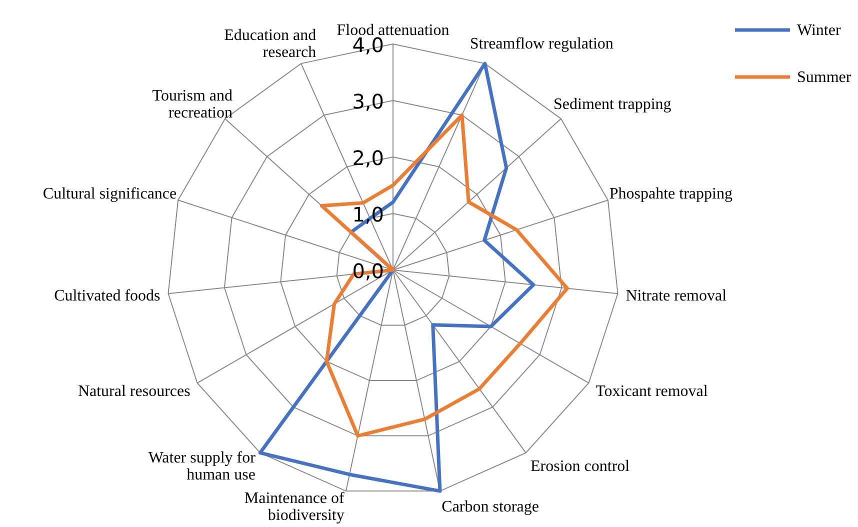 The image size is (858, 527). I want to click on spoke-label: Education and research, so click(270, 43).